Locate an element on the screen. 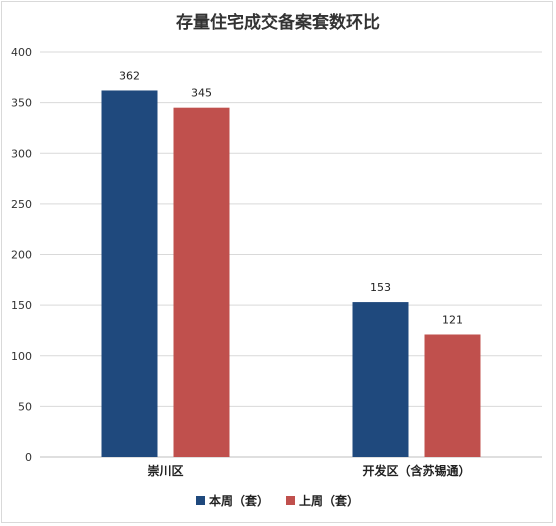  y-tick-label: 0 is located at coordinates (28, 457).